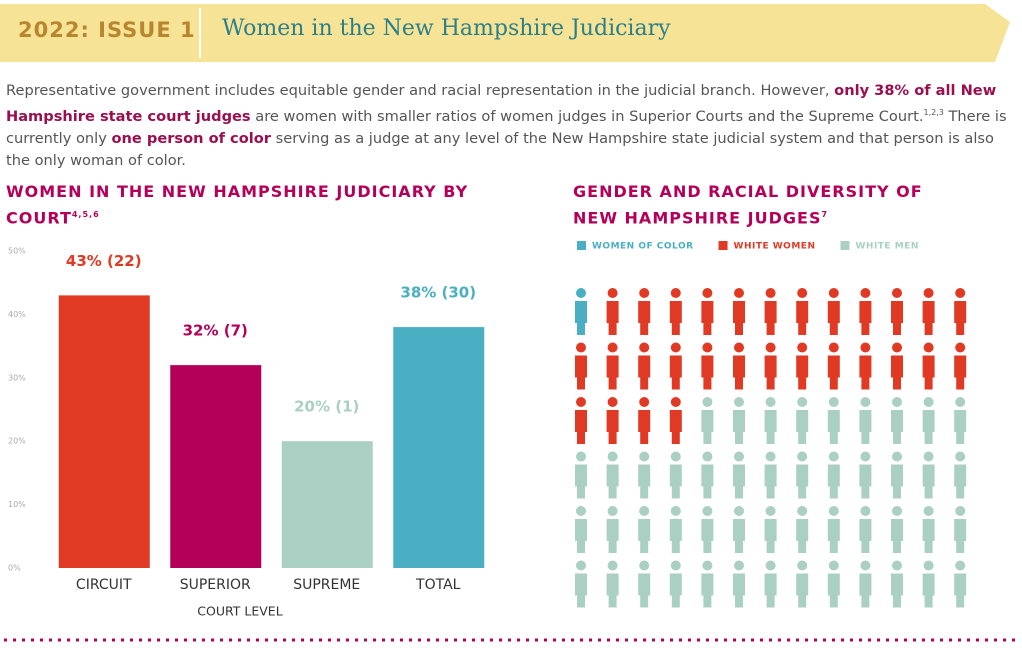 This screenshot has width=1022, height=650. What do you see at coordinates (845, 245) in the screenshot?
I see `legend-swatch` at bounding box center [845, 245].